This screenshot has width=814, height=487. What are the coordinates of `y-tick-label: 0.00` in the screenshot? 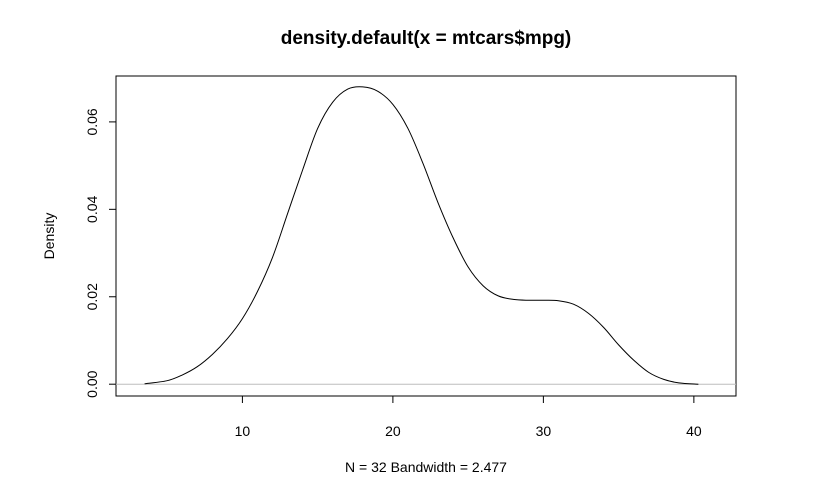 It's located at (92, 383).